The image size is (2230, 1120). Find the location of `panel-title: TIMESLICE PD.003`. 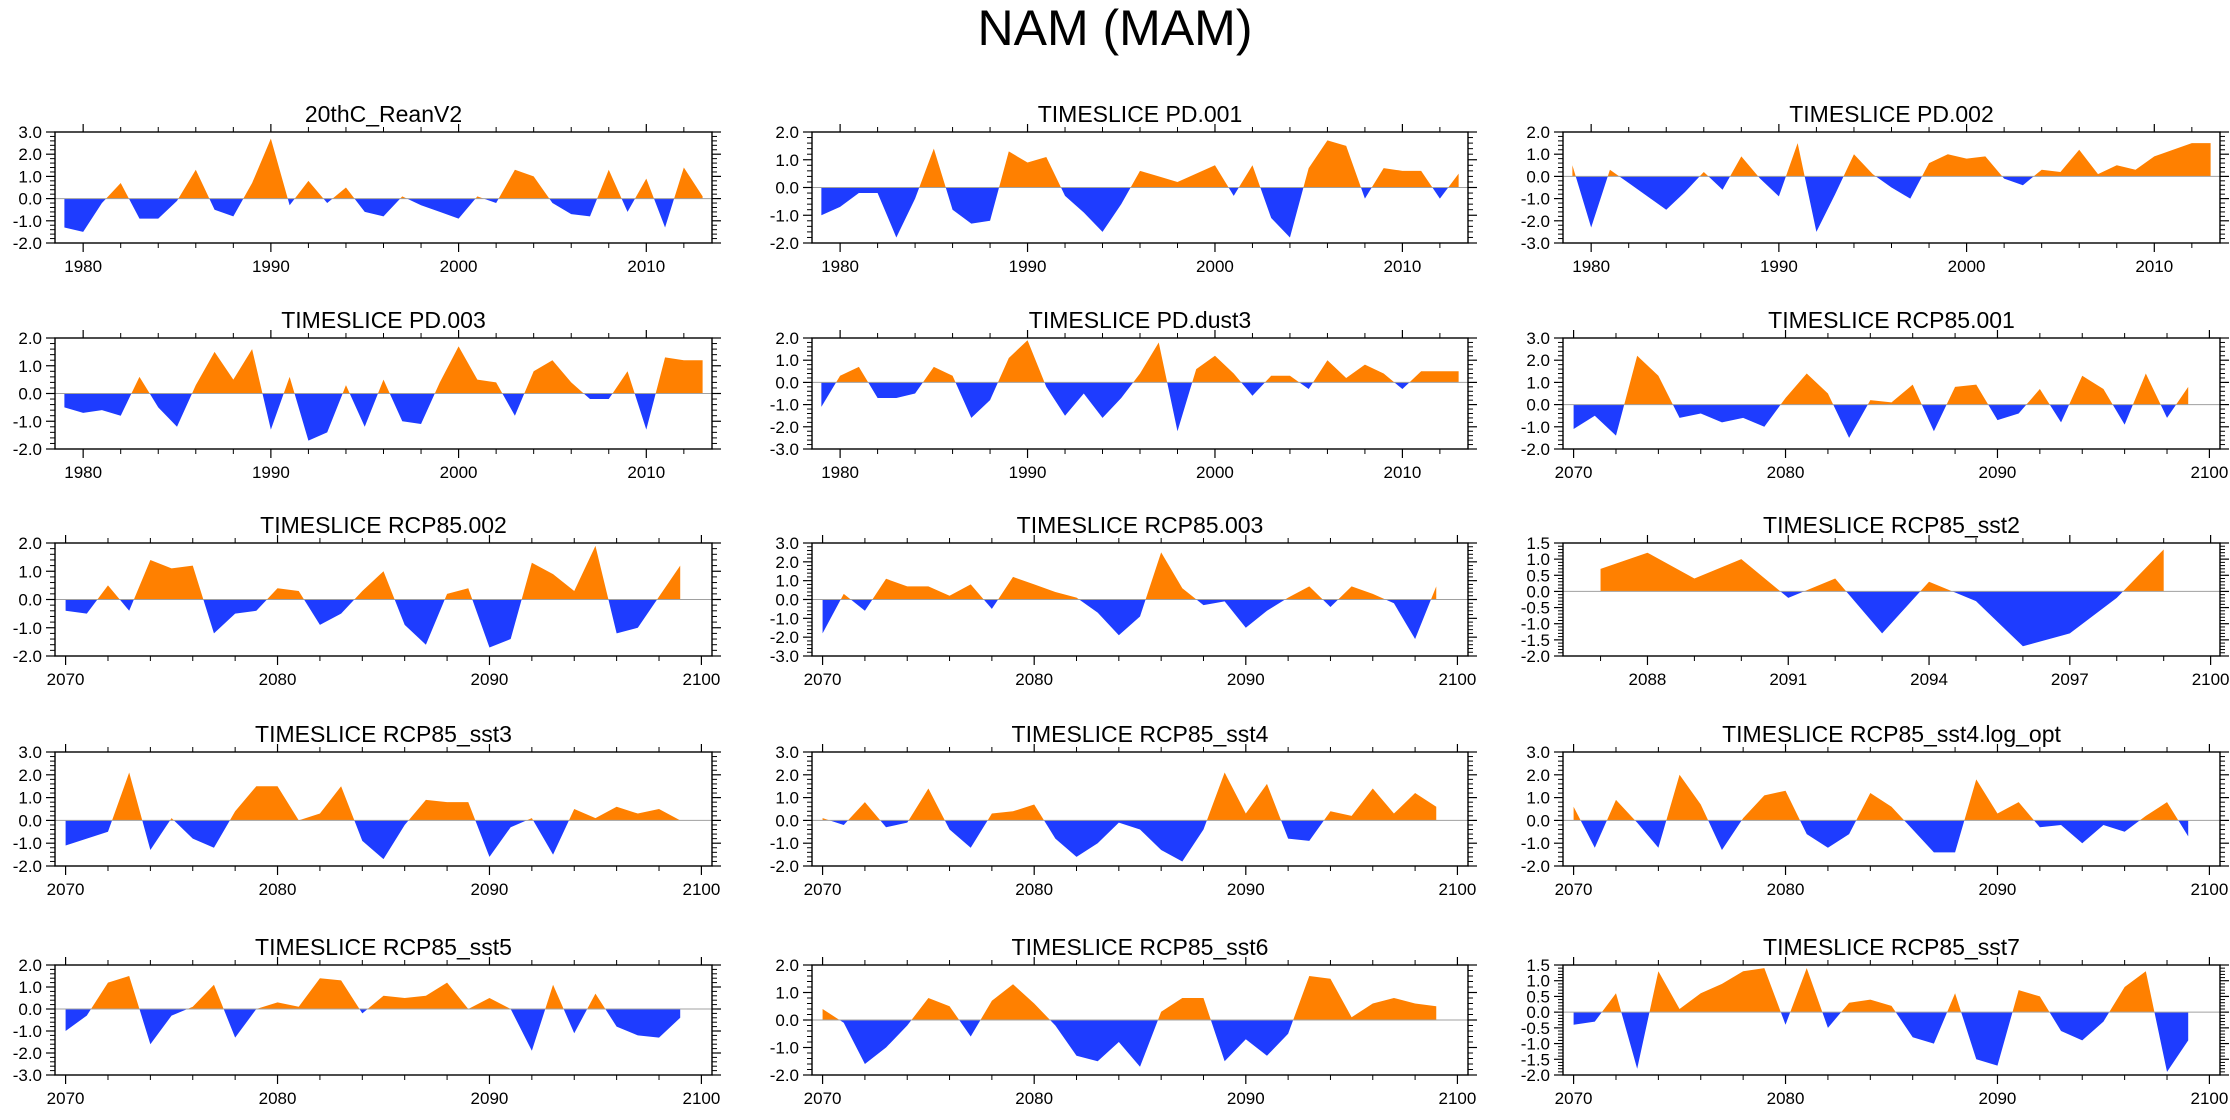

panel-title: TIMESLICE PD.003 is located at coordinates (383, 320).